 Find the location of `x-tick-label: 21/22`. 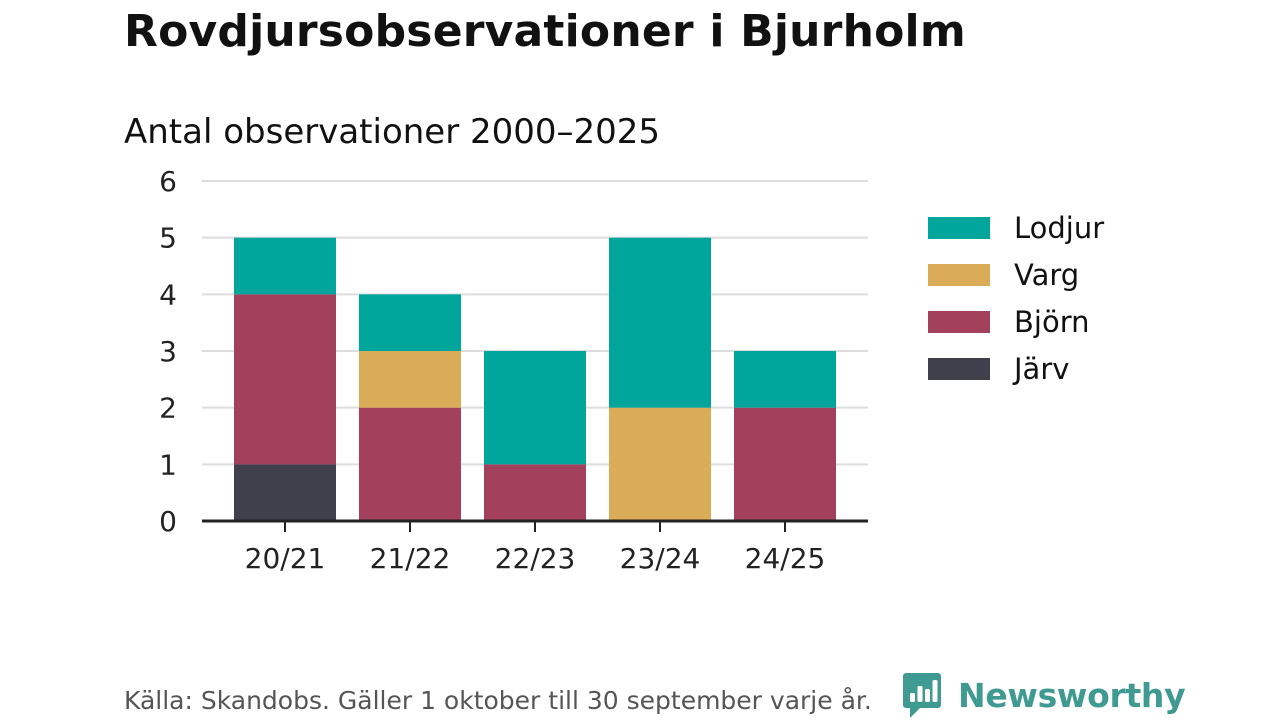

x-tick-label: 21/22 is located at coordinates (410, 558).